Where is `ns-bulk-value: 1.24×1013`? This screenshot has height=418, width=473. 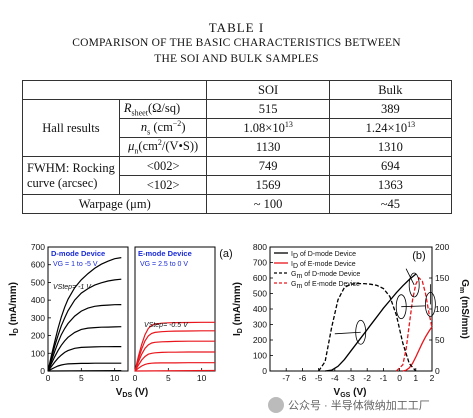
ns-bulk-value: 1.24×1013 is located at coordinates (390, 128).